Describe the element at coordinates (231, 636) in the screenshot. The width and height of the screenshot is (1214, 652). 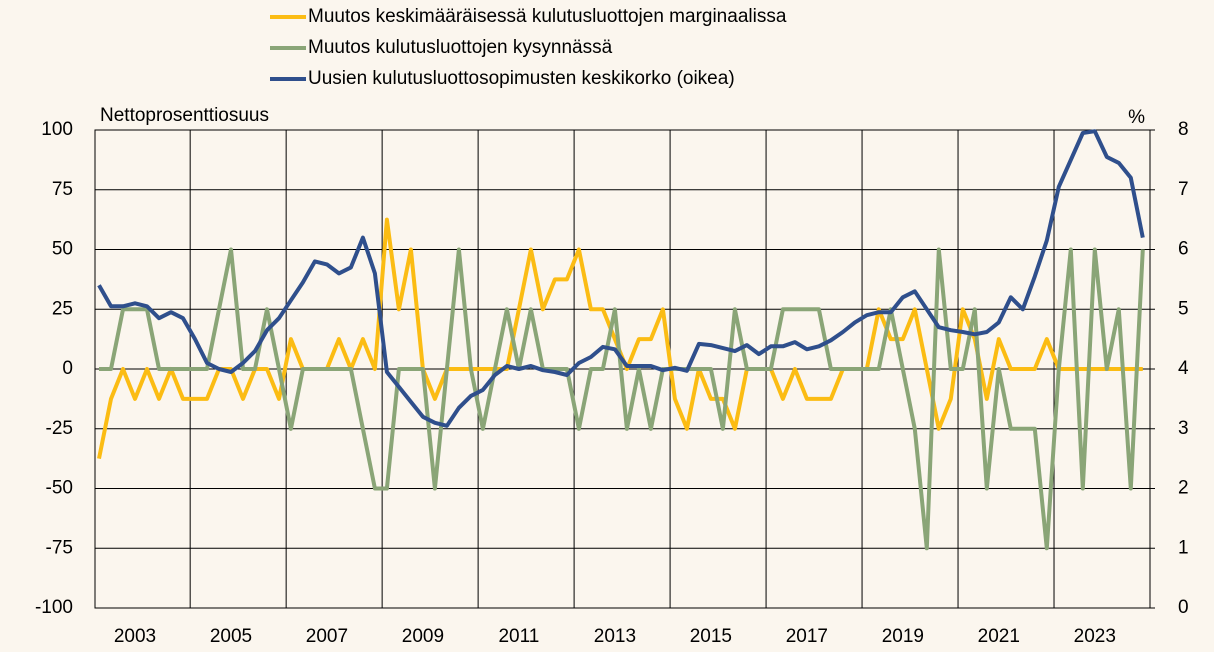
I see `x-tick-label: 2005` at that location.